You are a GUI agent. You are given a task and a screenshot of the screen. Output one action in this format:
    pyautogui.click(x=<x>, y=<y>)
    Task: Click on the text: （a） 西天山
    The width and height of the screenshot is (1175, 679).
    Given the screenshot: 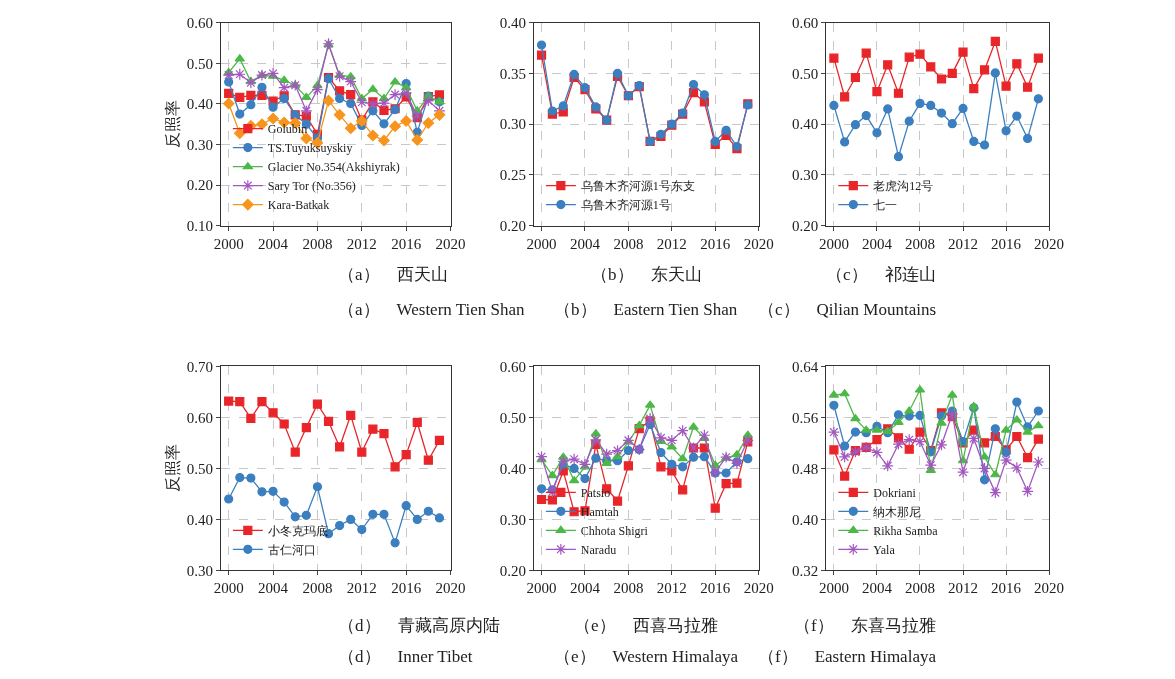 What is the action you would take?
    pyautogui.click(x=393, y=274)
    